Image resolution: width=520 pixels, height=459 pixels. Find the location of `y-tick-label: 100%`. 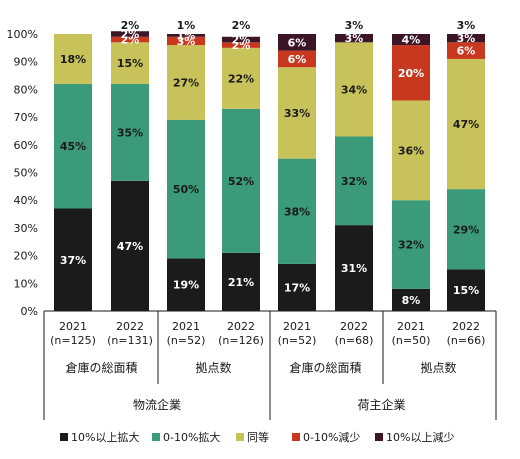

y-tick-label: 100% is located at coordinates (22, 34).